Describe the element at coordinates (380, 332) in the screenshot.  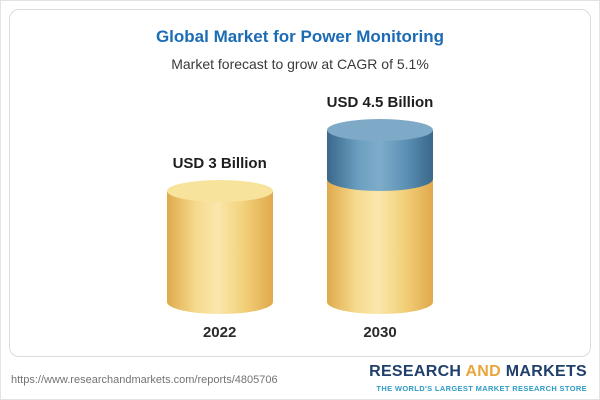
I see `category-label-2030: 2030` at that location.